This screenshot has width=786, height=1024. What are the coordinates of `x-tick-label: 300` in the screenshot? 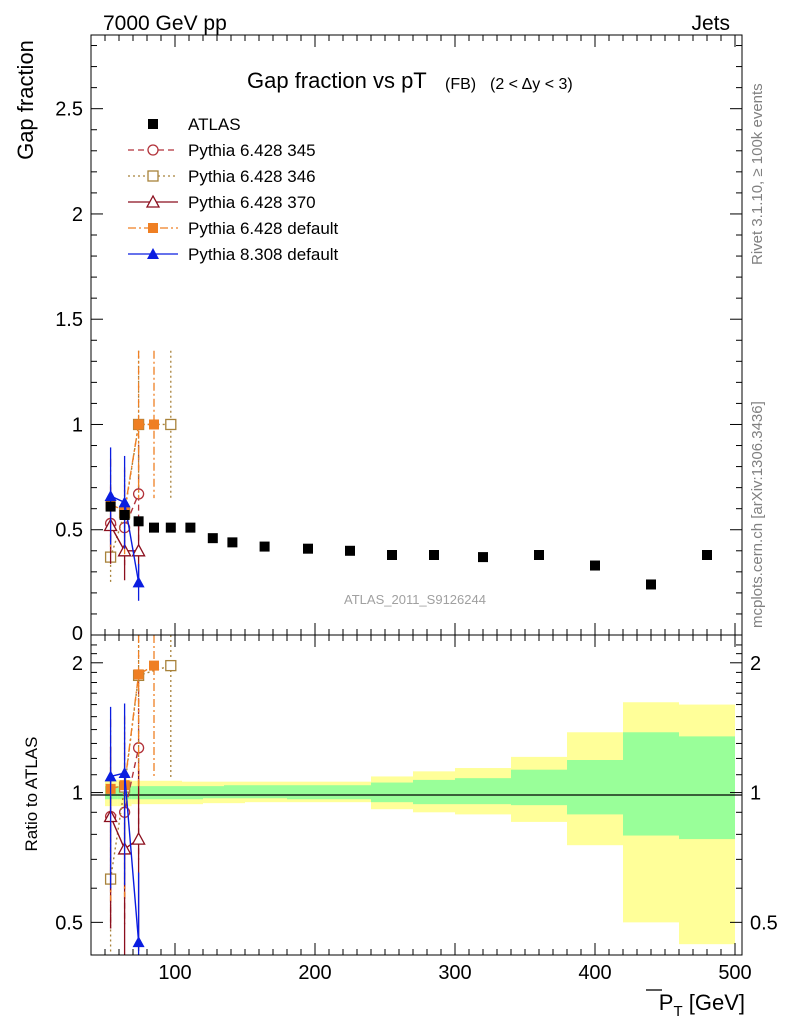 It's located at (454, 973).